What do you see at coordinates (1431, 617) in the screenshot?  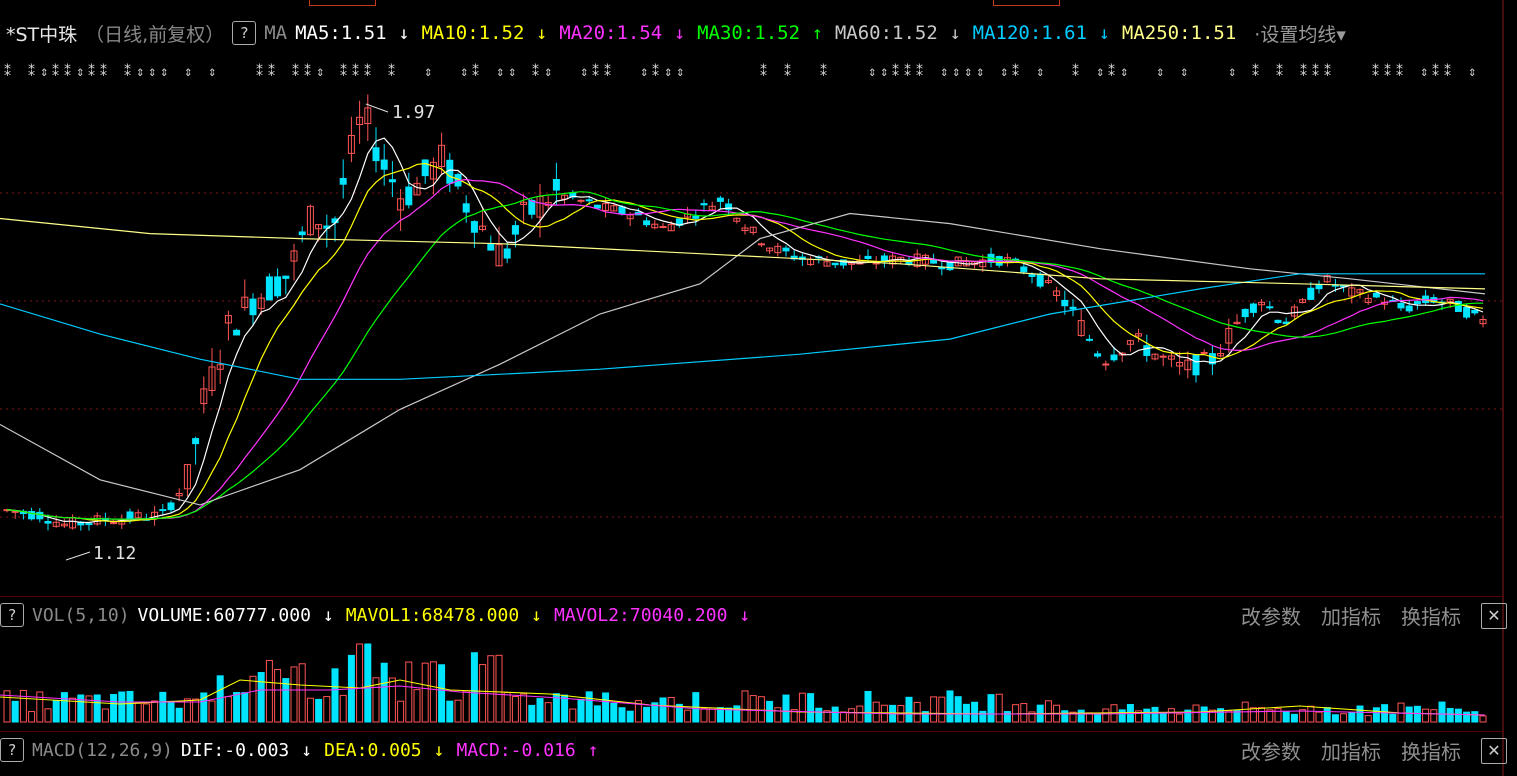 I see `volume-switch-indicator-button: 换指标` at bounding box center [1431, 617].